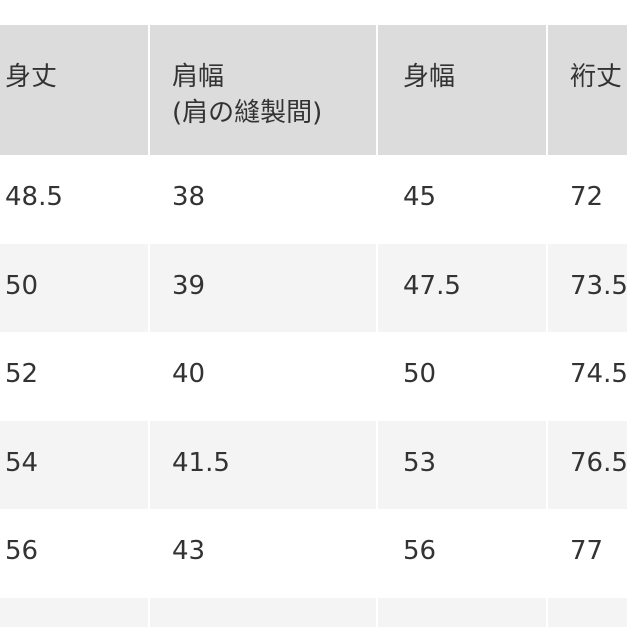 The image size is (627, 627). I want to click on cell-text: 72, so click(587, 197).